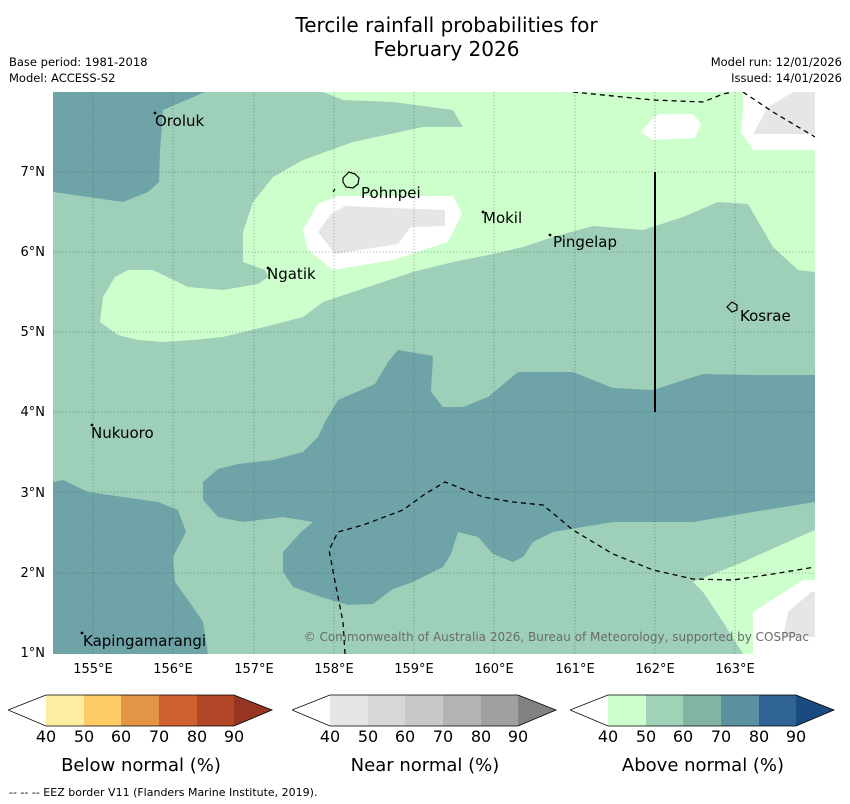 This screenshot has height=804, width=850. Describe the element at coordinates (145, 641) in the screenshot. I see `place-kapingamarangi: Kapingamarangi` at that location.